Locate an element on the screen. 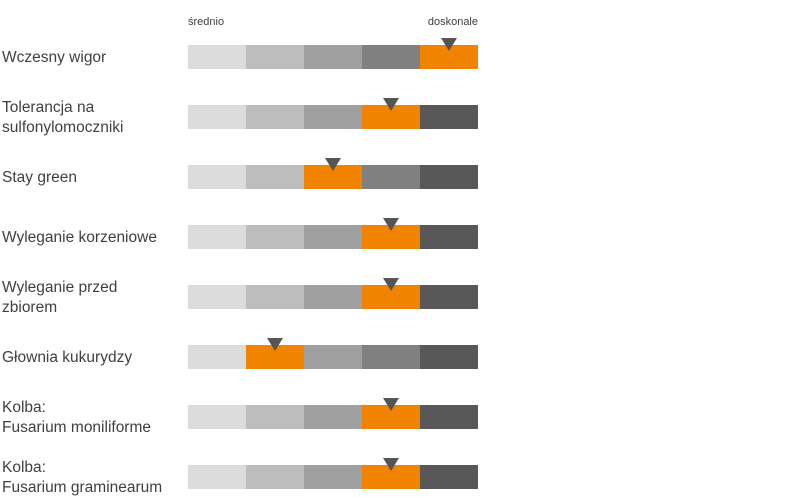 The image size is (800, 497). rating-row: Tolerancja na sulfonylomoczniki is located at coordinates (240, 117).